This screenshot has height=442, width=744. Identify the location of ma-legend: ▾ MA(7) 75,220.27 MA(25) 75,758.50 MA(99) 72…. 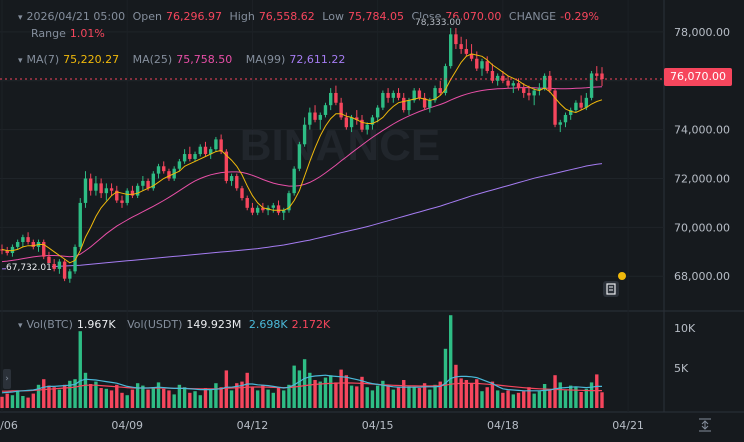
(183, 59).